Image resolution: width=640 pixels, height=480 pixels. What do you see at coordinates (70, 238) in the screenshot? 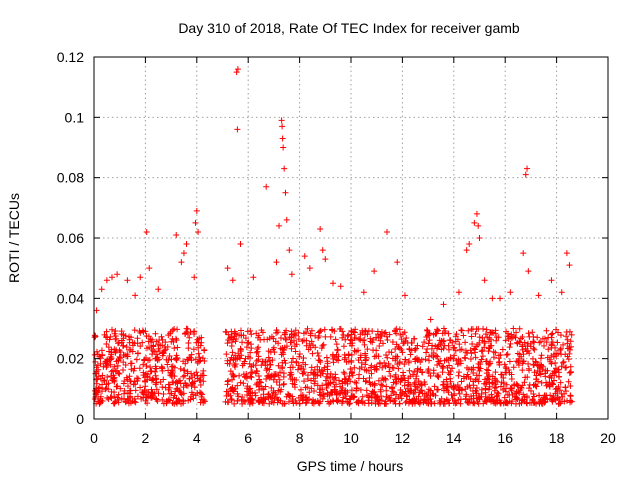
I see `y-tick-label: 0.06` at bounding box center [70, 238].